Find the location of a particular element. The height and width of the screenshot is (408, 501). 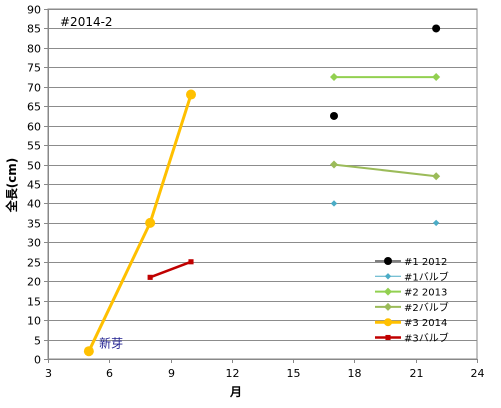

legend-item: #3 2014 is located at coordinates (411, 323).